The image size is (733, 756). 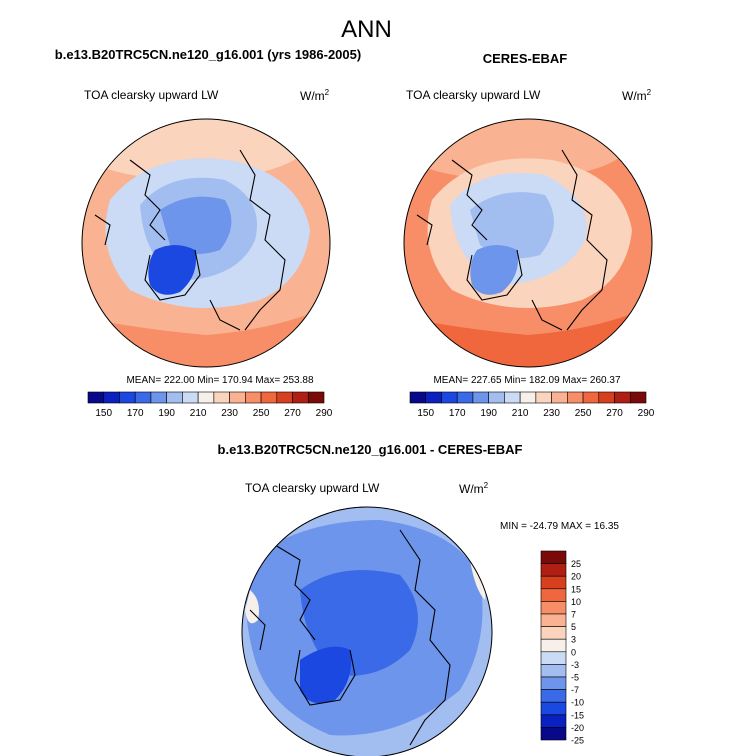 What do you see at coordinates (474, 488) in the screenshot?
I see `panel-diff-units: W/m2` at bounding box center [474, 488].